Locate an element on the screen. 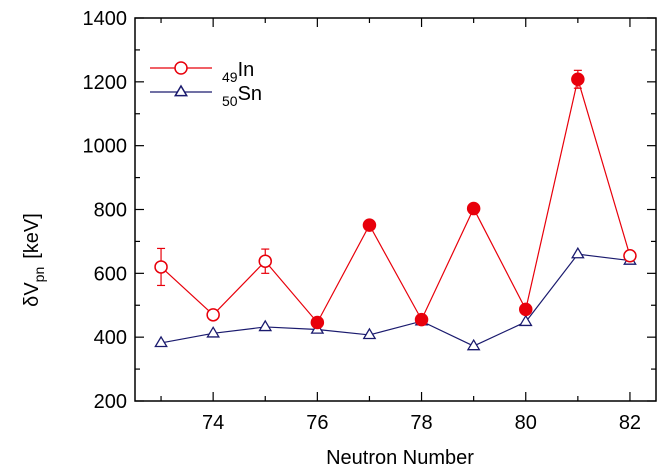 The height and width of the screenshot is (471, 664). series-line-sn is located at coordinates (395, 300).